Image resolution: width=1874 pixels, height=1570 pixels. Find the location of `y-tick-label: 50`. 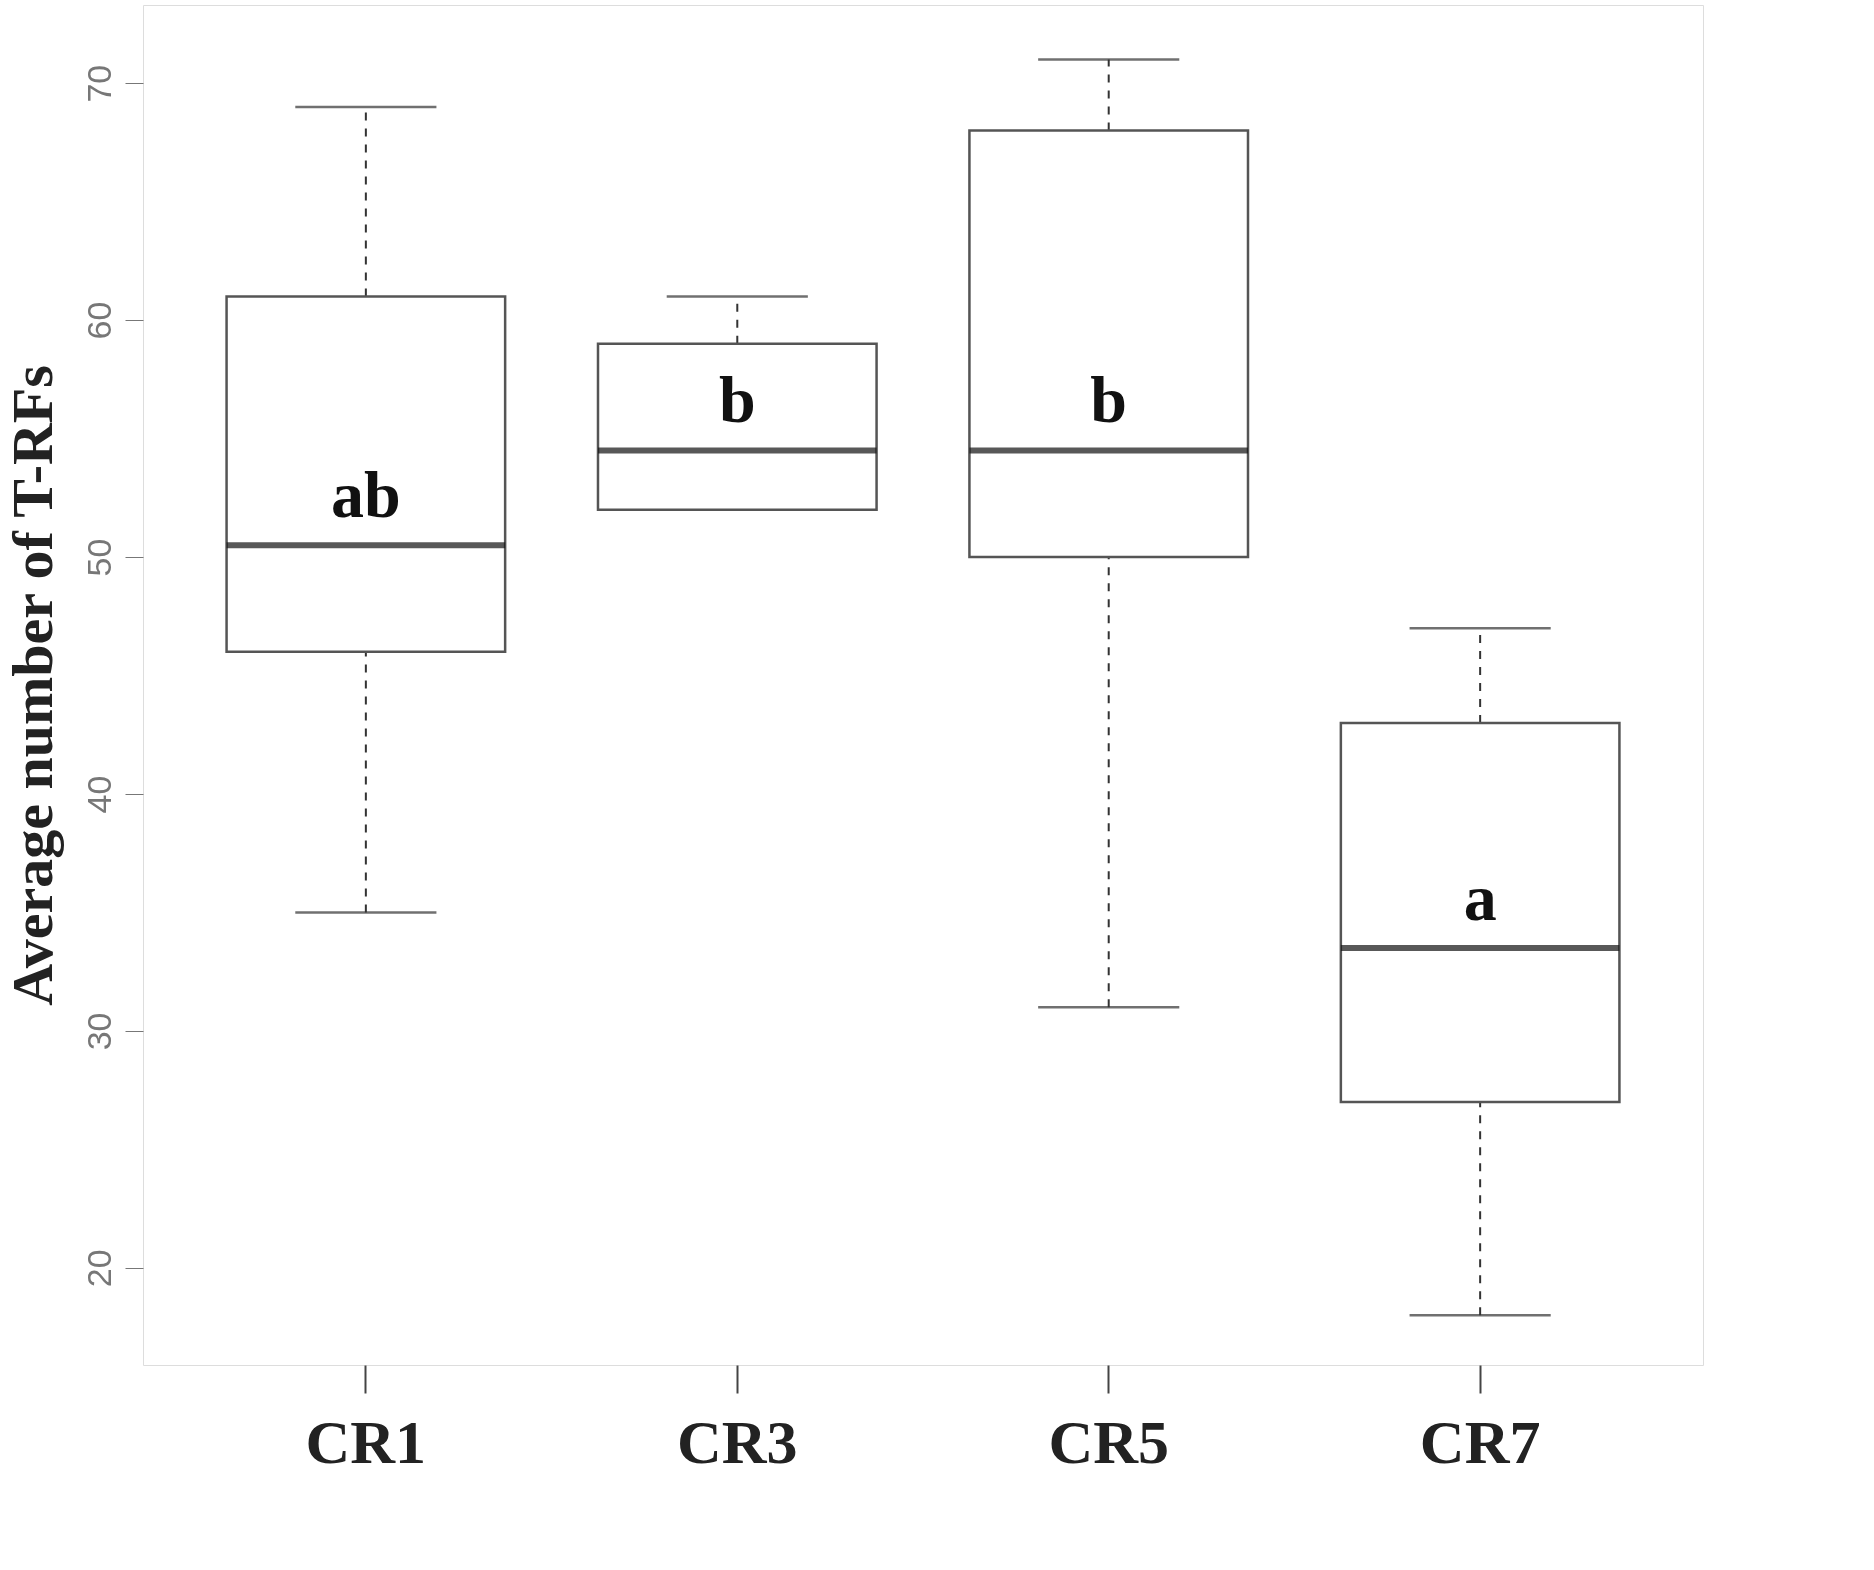

y-tick-label: 50 is located at coordinates (98, 557).